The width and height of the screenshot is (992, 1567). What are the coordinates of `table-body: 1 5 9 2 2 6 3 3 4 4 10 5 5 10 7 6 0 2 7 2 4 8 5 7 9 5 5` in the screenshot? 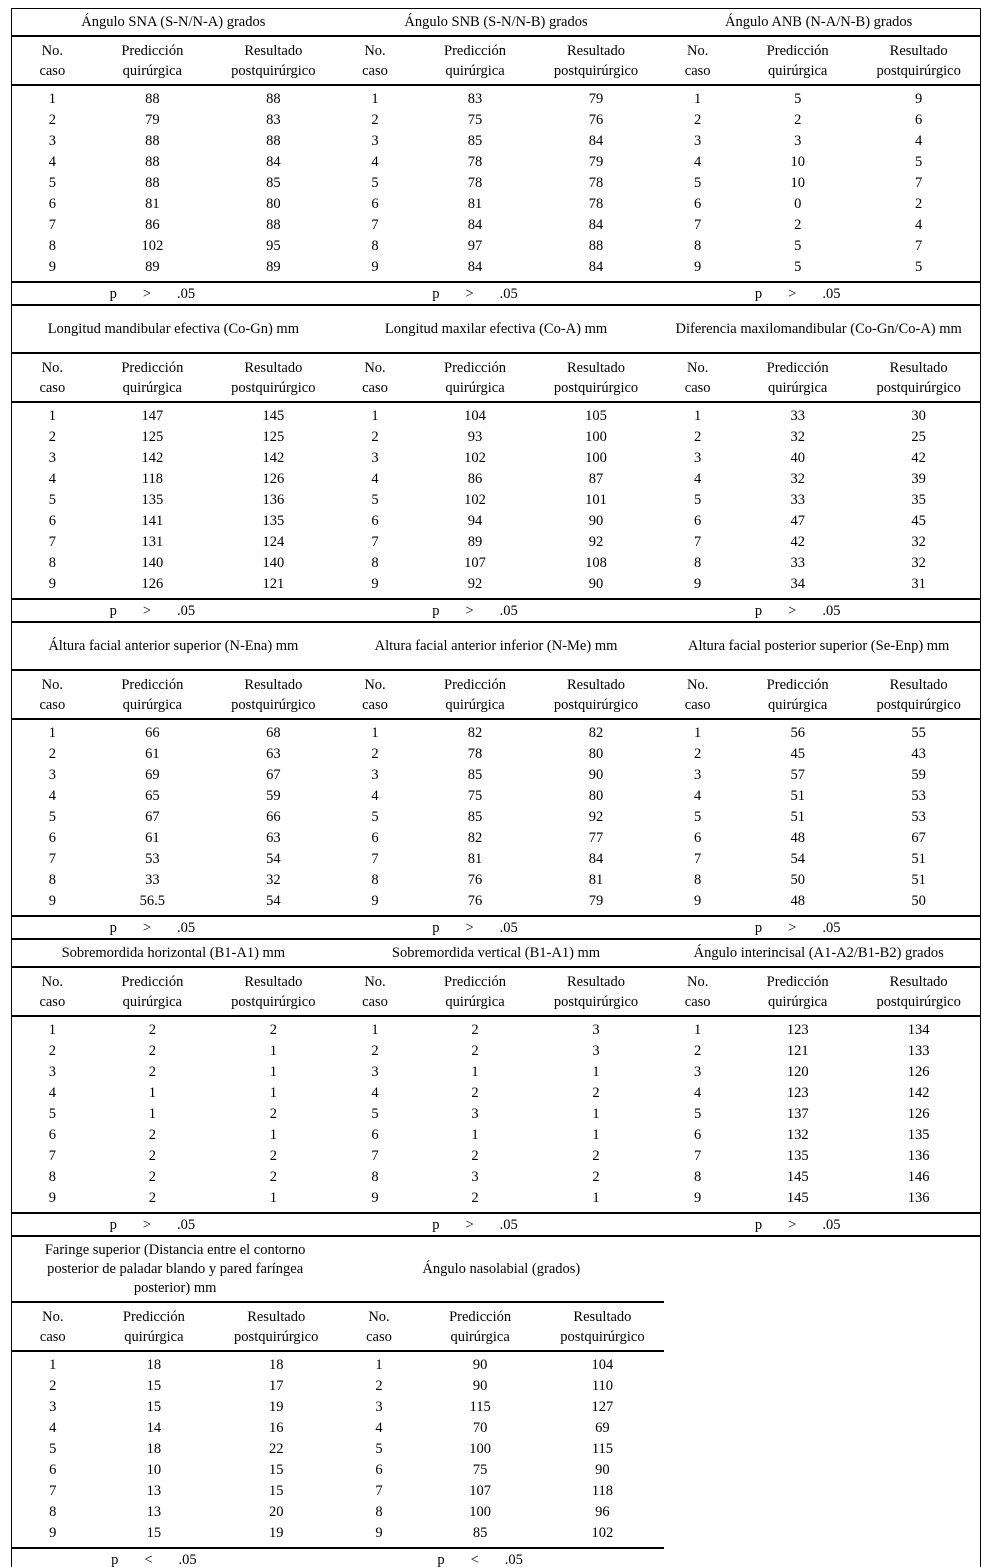 It's located at (819, 184).